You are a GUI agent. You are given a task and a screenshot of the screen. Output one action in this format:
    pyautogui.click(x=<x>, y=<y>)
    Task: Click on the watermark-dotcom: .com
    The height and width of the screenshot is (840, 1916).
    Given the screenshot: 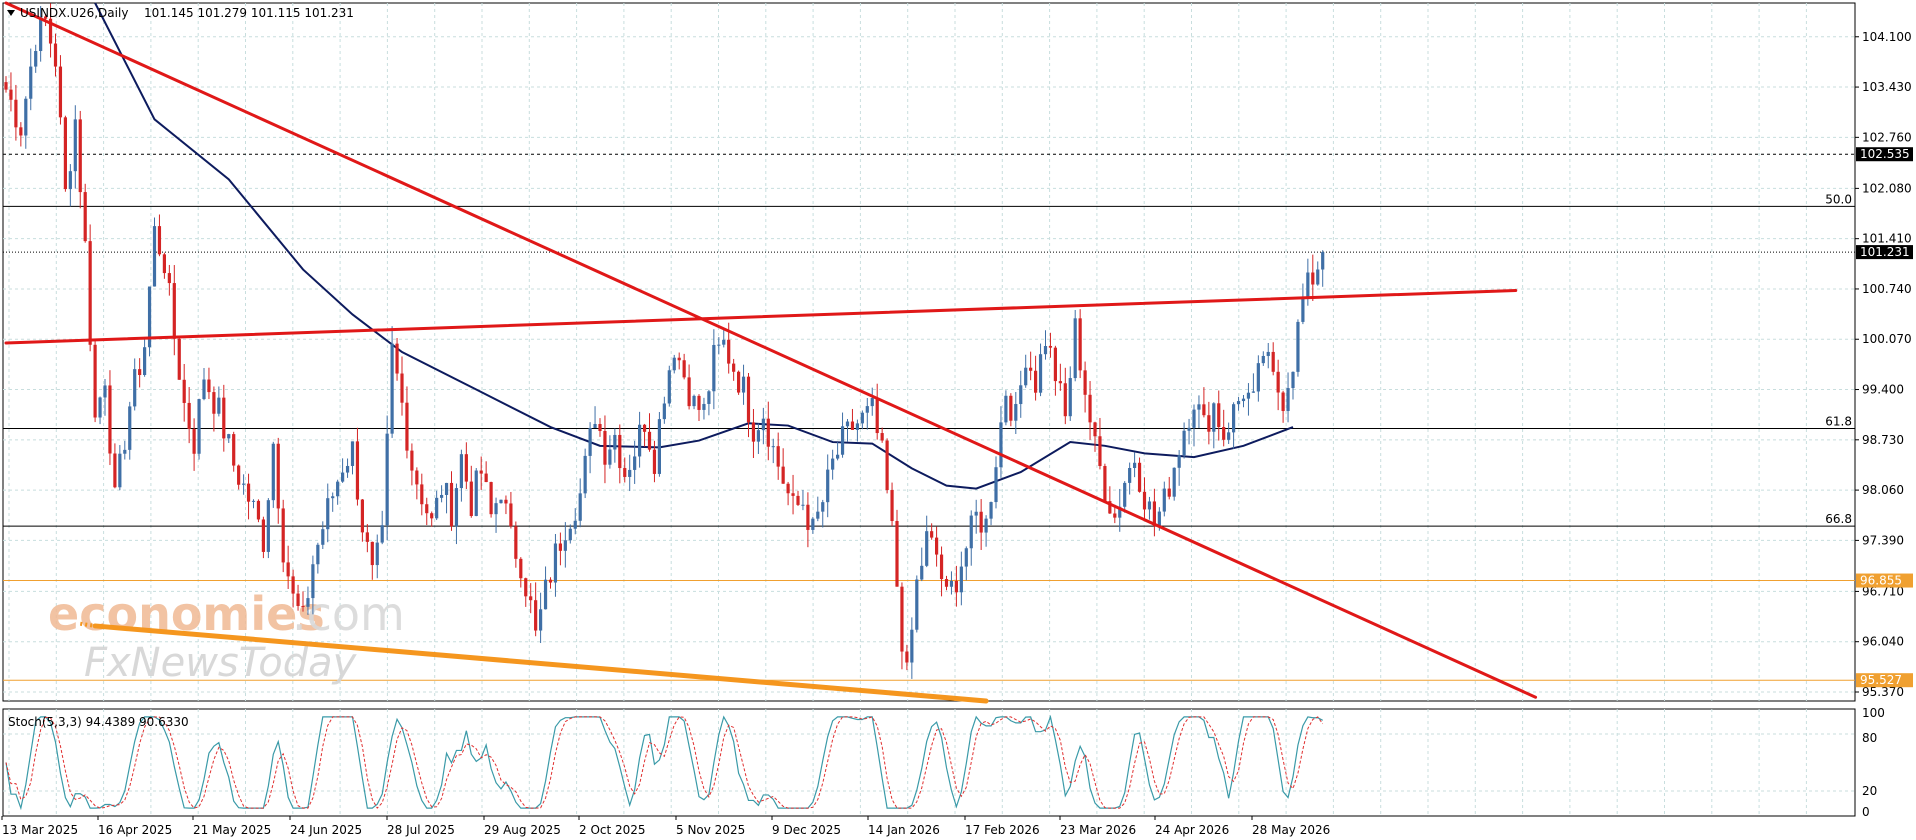 What is the action you would take?
    pyautogui.click(x=348, y=614)
    